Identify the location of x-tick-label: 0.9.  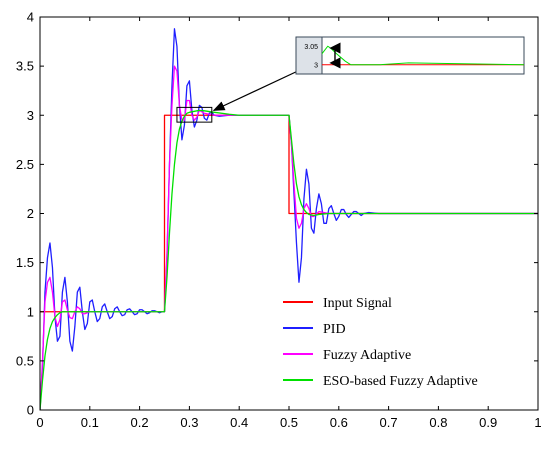
(488, 422).